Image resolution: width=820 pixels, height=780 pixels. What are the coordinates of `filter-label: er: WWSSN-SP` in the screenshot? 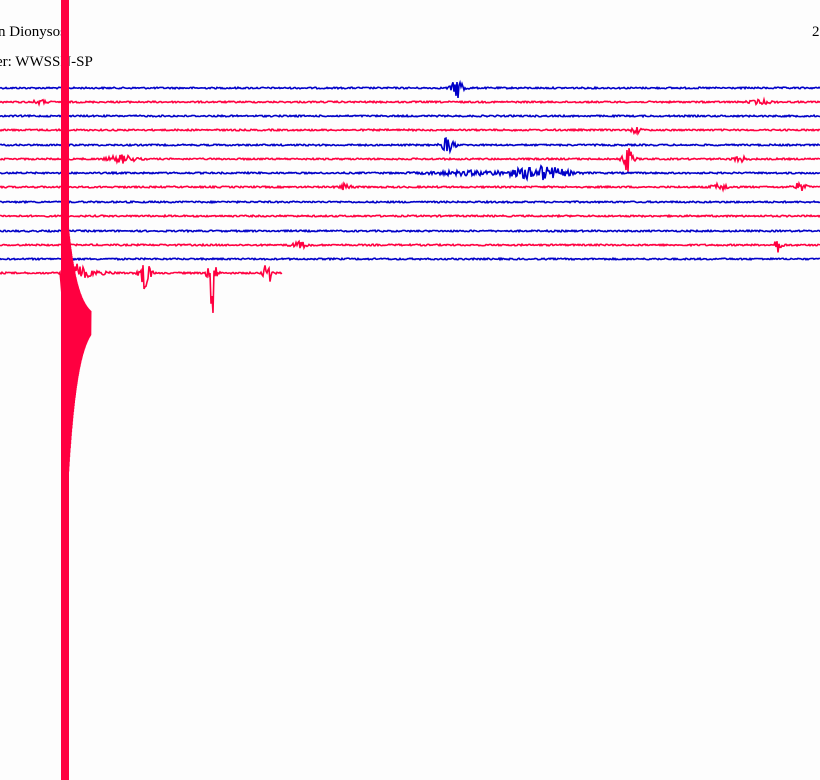 It's located at (46, 62).